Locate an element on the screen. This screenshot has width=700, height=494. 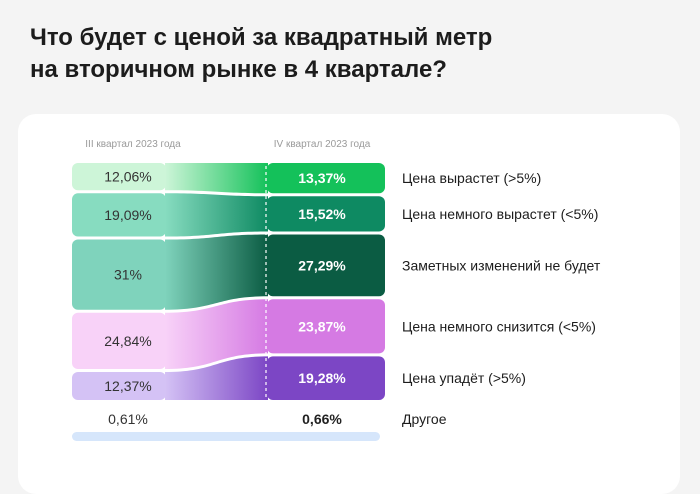
q4-value-label: 27,29% is located at coordinates (322, 265).